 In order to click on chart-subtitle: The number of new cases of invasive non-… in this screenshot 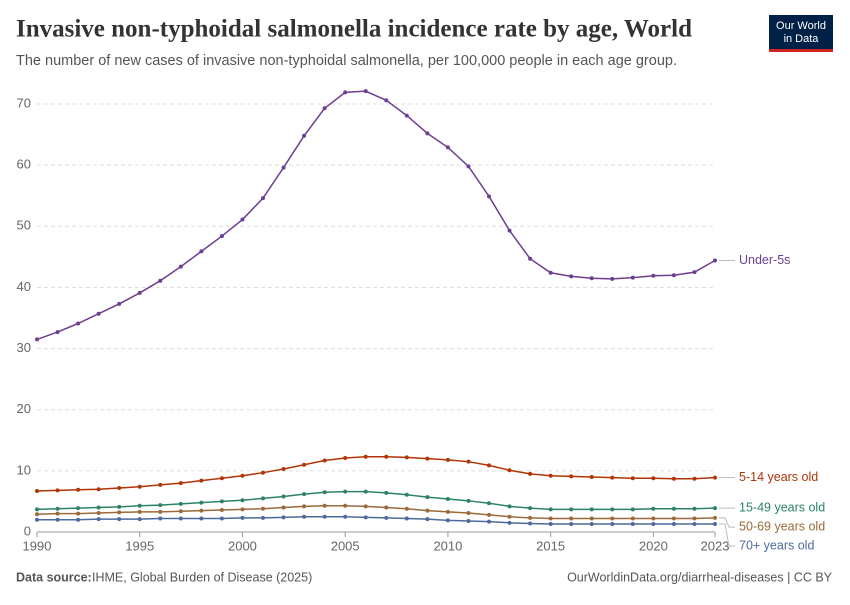, I will do `click(346, 61)`.